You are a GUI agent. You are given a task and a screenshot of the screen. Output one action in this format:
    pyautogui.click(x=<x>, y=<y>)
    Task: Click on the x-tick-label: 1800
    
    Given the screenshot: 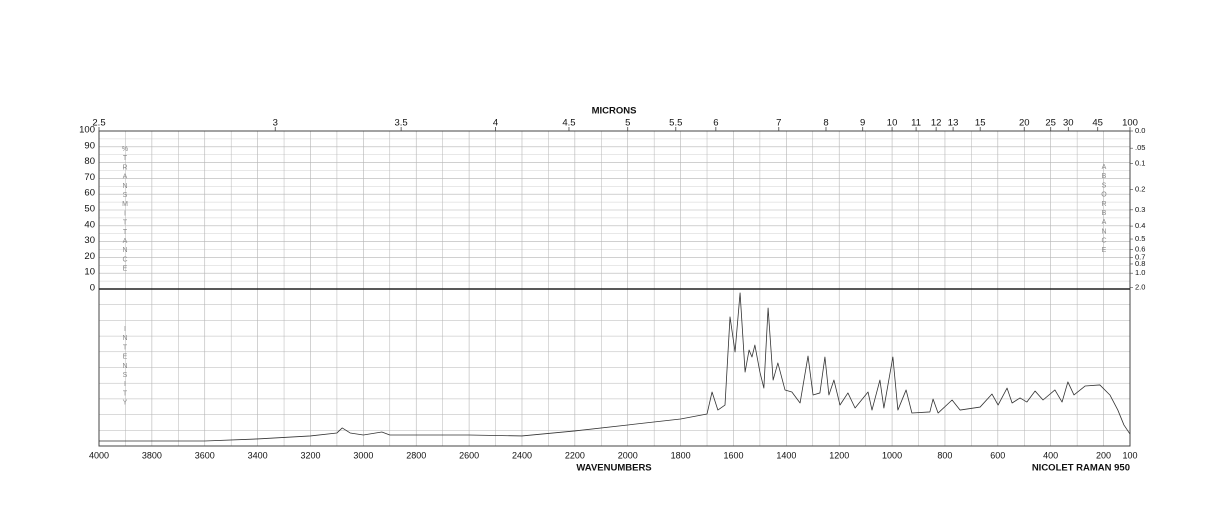 What is the action you would take?
    pyautogui.click(x=681, y=455)
    